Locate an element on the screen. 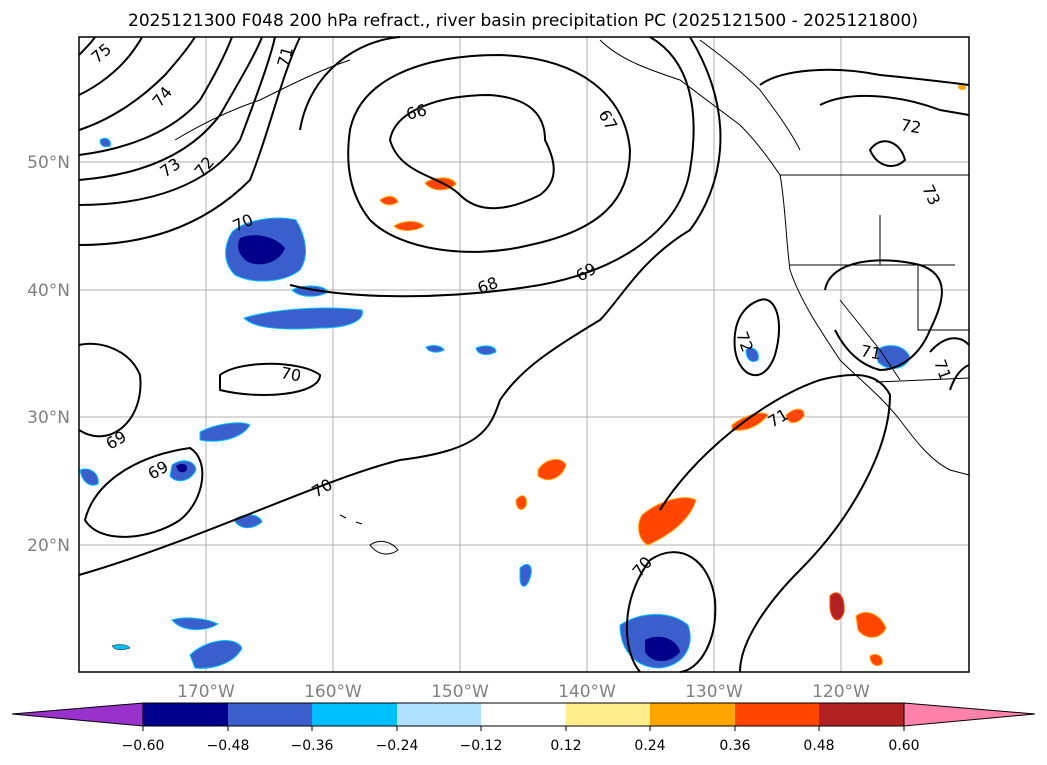  longitude-labels: 170°W 160°W 150°W 140°W 130°W 120°W is located at coordinates (523, 692).